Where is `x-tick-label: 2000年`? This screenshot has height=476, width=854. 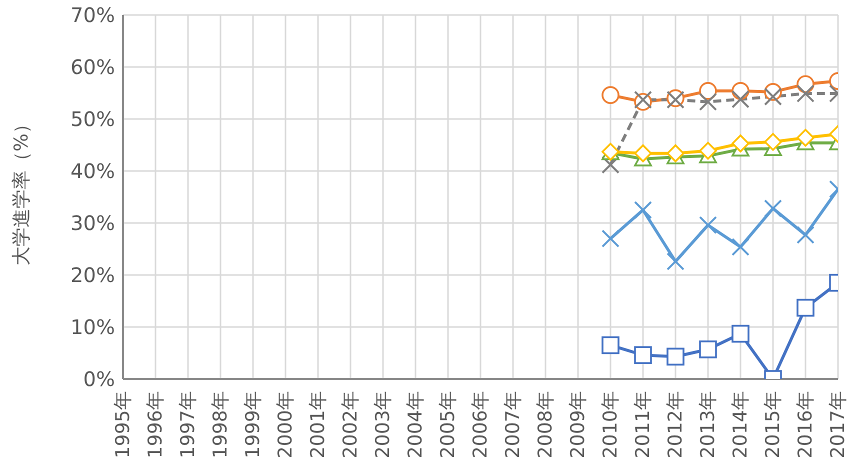
x-tick-label: 2000年 is located at coordinates (285, 424).